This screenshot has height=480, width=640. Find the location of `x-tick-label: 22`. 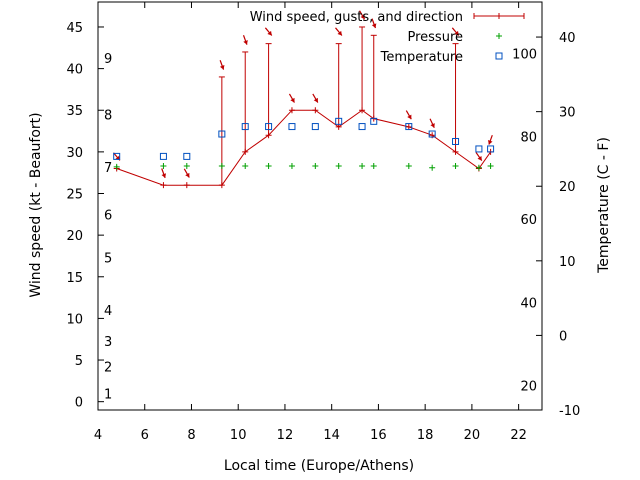

x-tick-label: 22 is located at coordinates (518, 435).